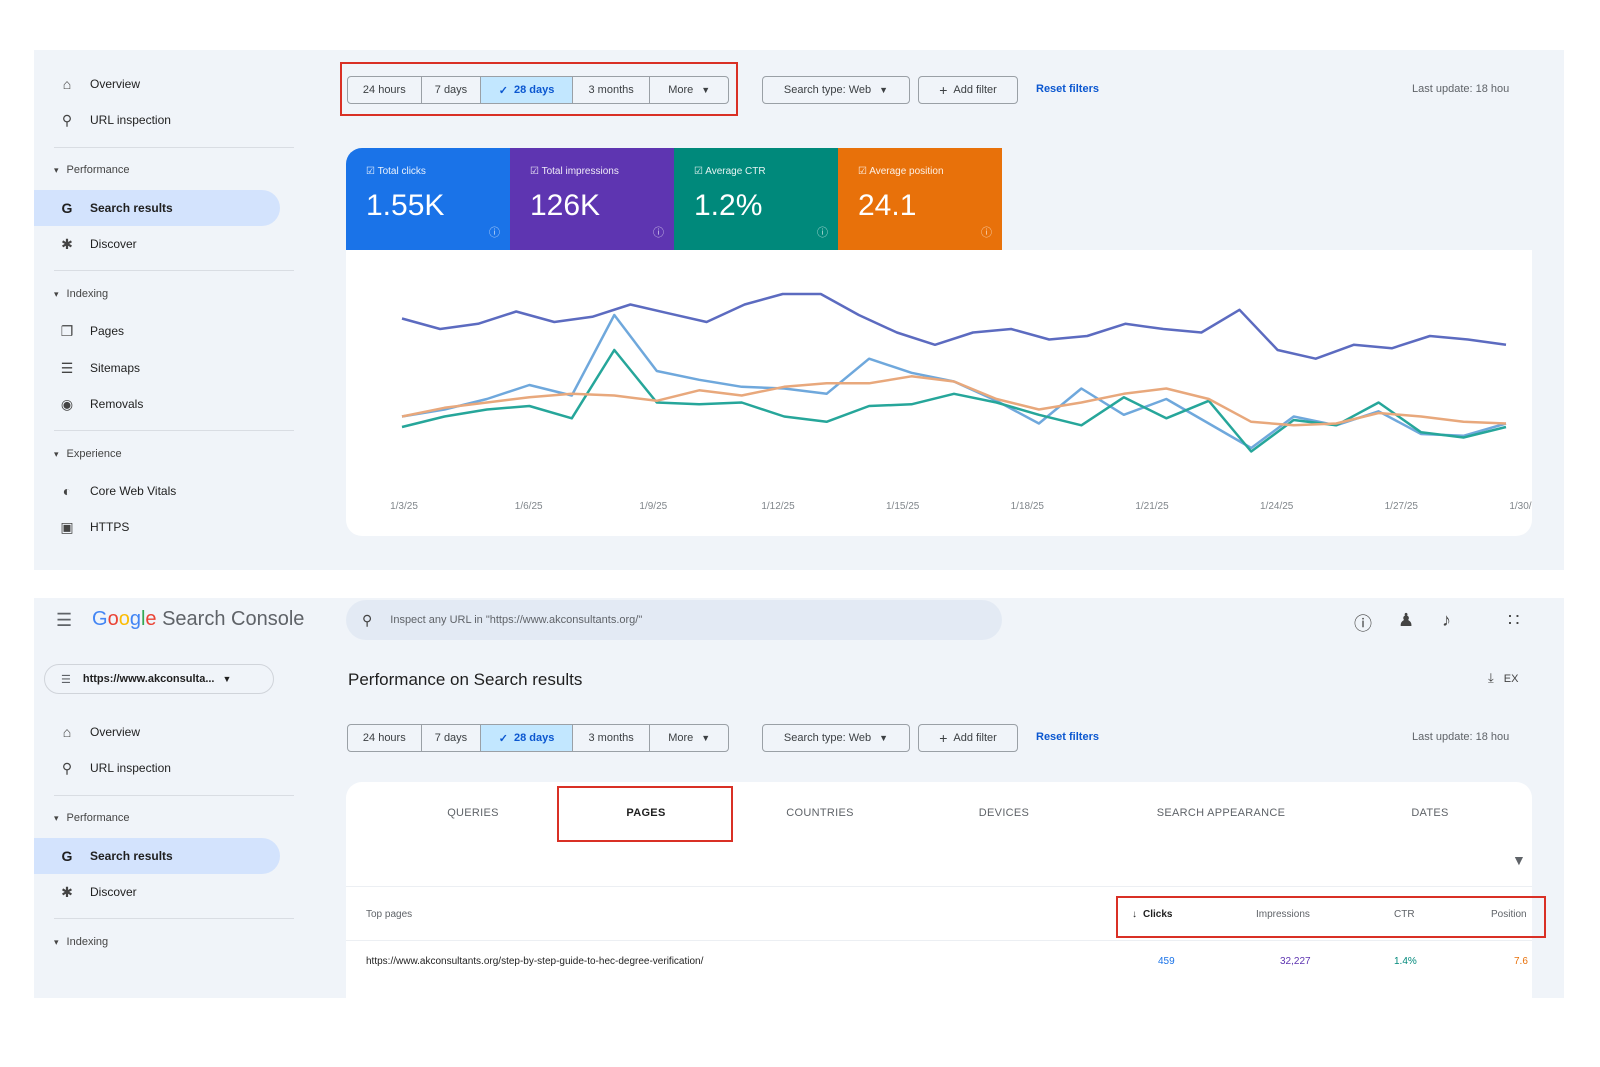  Describe the element at coordinates (1028, 506) in the screenshot. I see `x-tick-label: 1/18/25` at that location.